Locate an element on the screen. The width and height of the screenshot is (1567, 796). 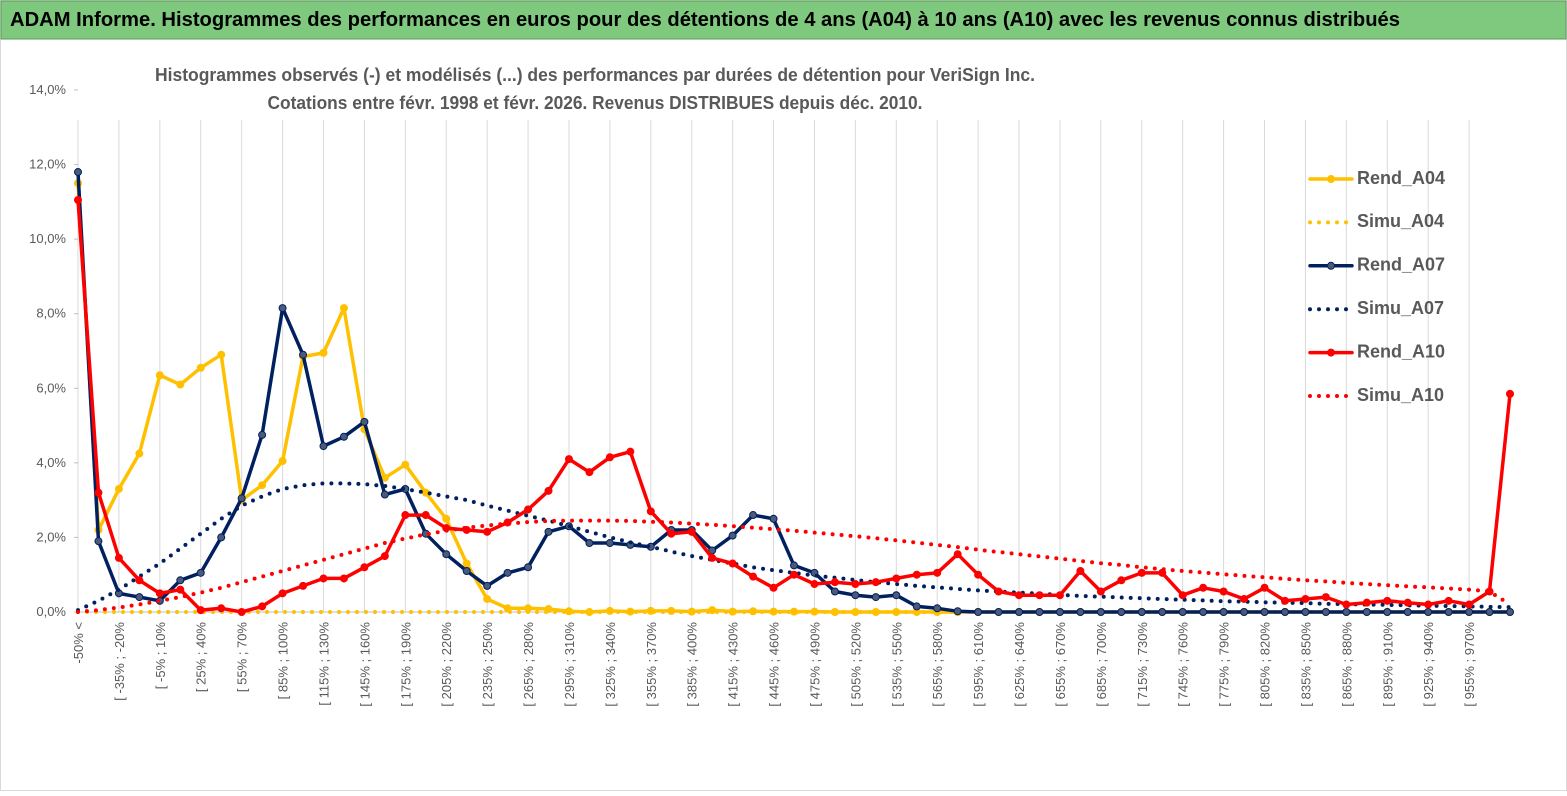
x-tick-label: [ 895% ; 910% is located at coordinates (1387, 664).